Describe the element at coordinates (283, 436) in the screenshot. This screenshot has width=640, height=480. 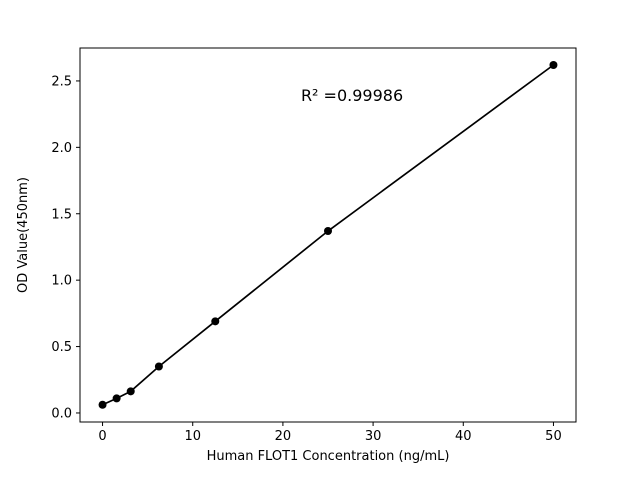
I see `x-tick-label: 20` at that location.